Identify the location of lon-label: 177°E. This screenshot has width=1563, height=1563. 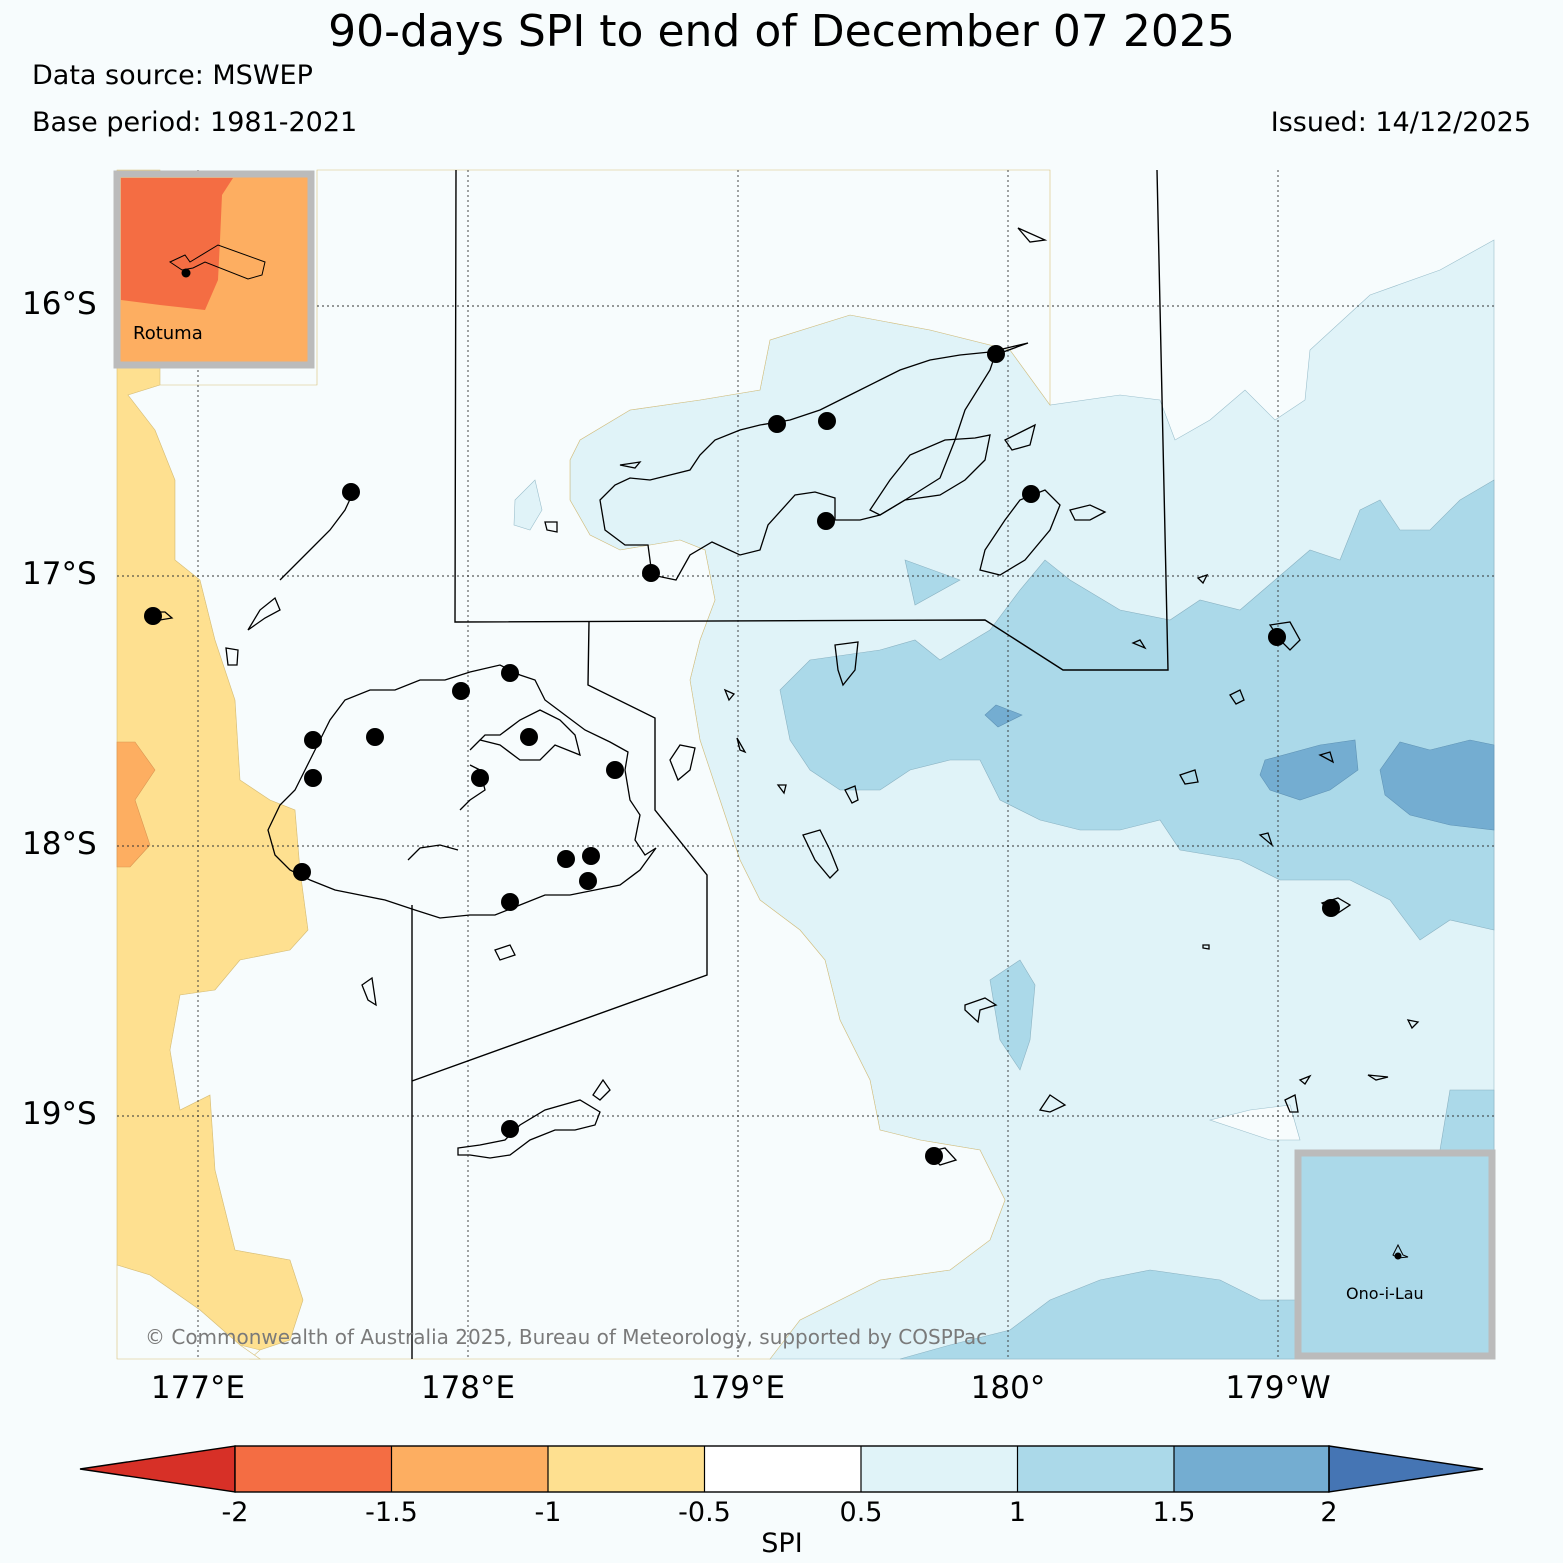
(198, 1388).